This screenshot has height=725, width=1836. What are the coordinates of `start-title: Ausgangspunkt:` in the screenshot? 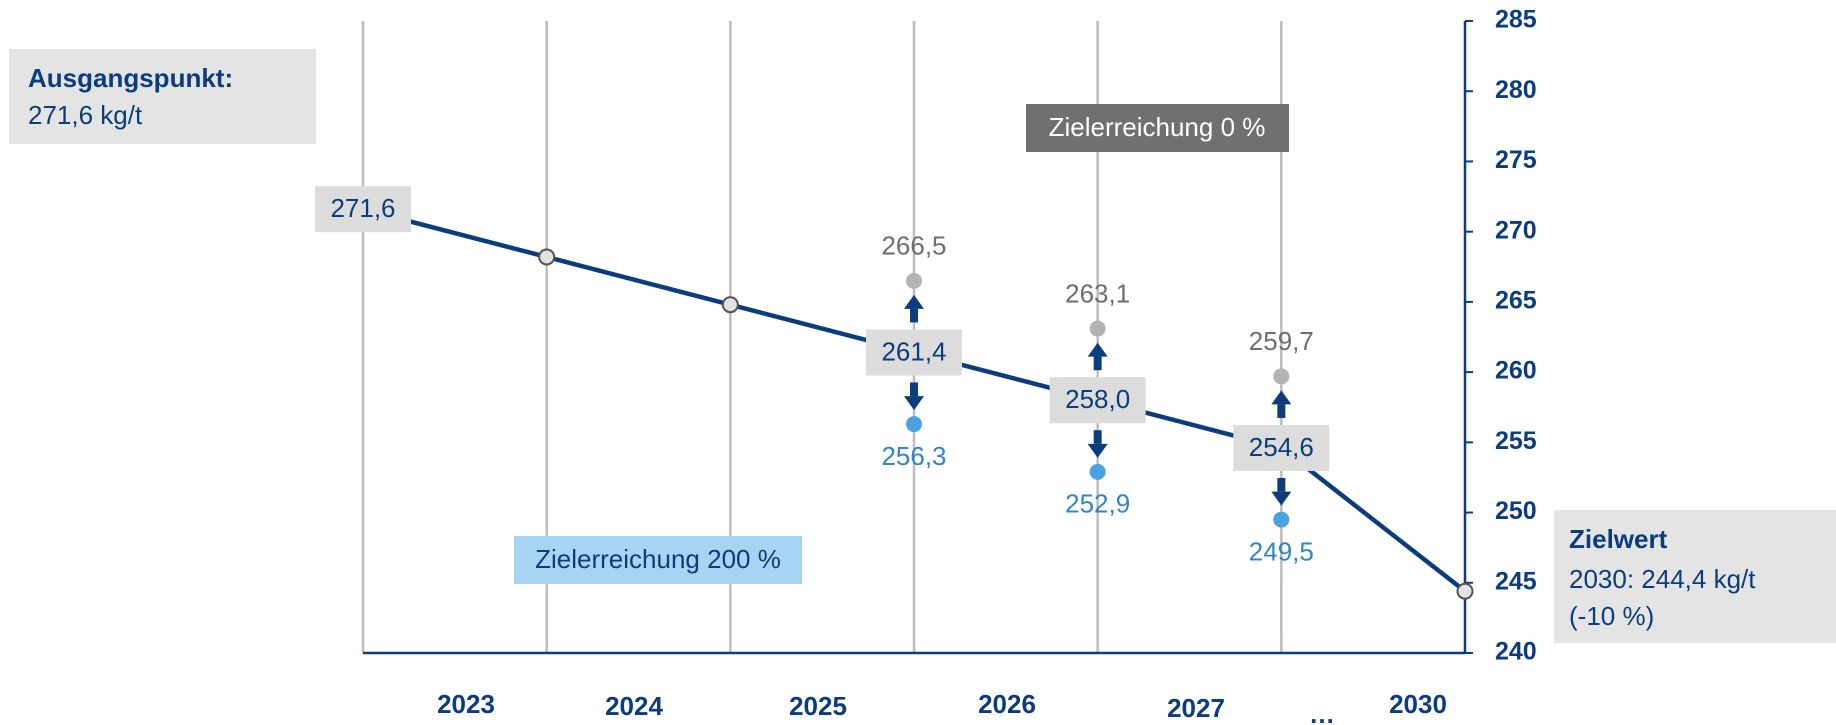 It's located at (130, 78).